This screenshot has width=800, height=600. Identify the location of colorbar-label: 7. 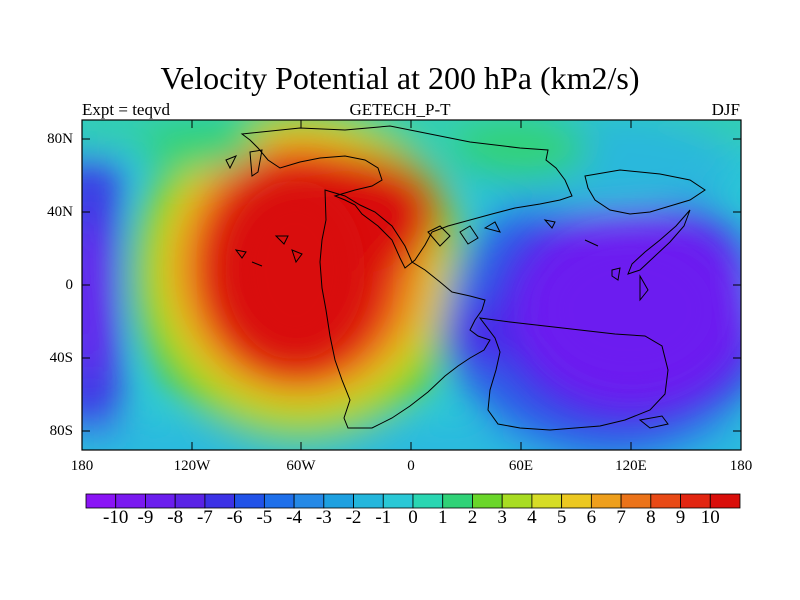
(621, 517).